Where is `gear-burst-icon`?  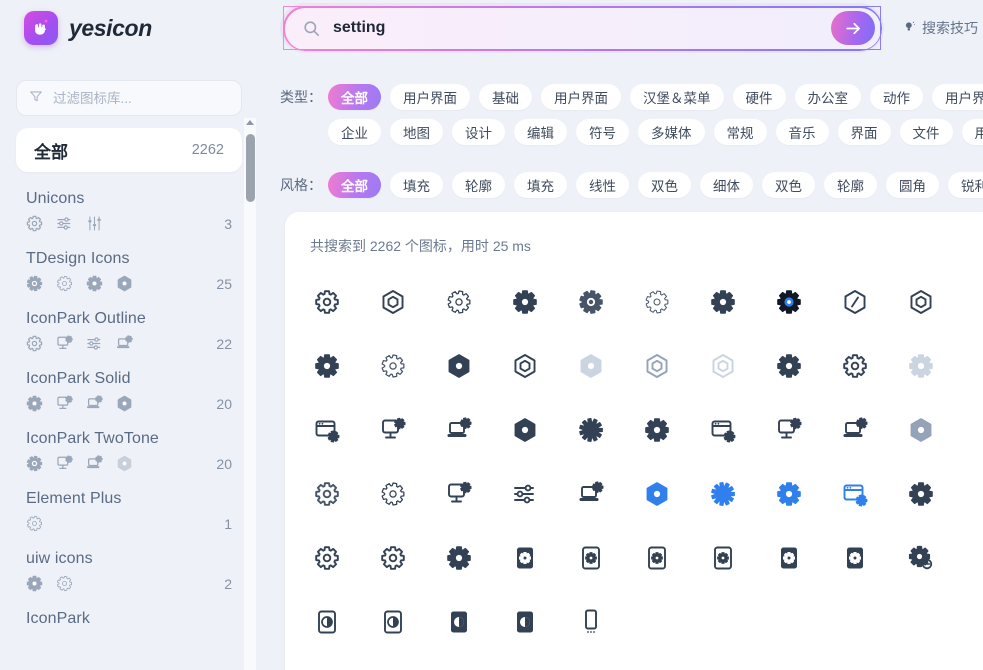
gear-burst-icon is located at coordinates (591, 430).